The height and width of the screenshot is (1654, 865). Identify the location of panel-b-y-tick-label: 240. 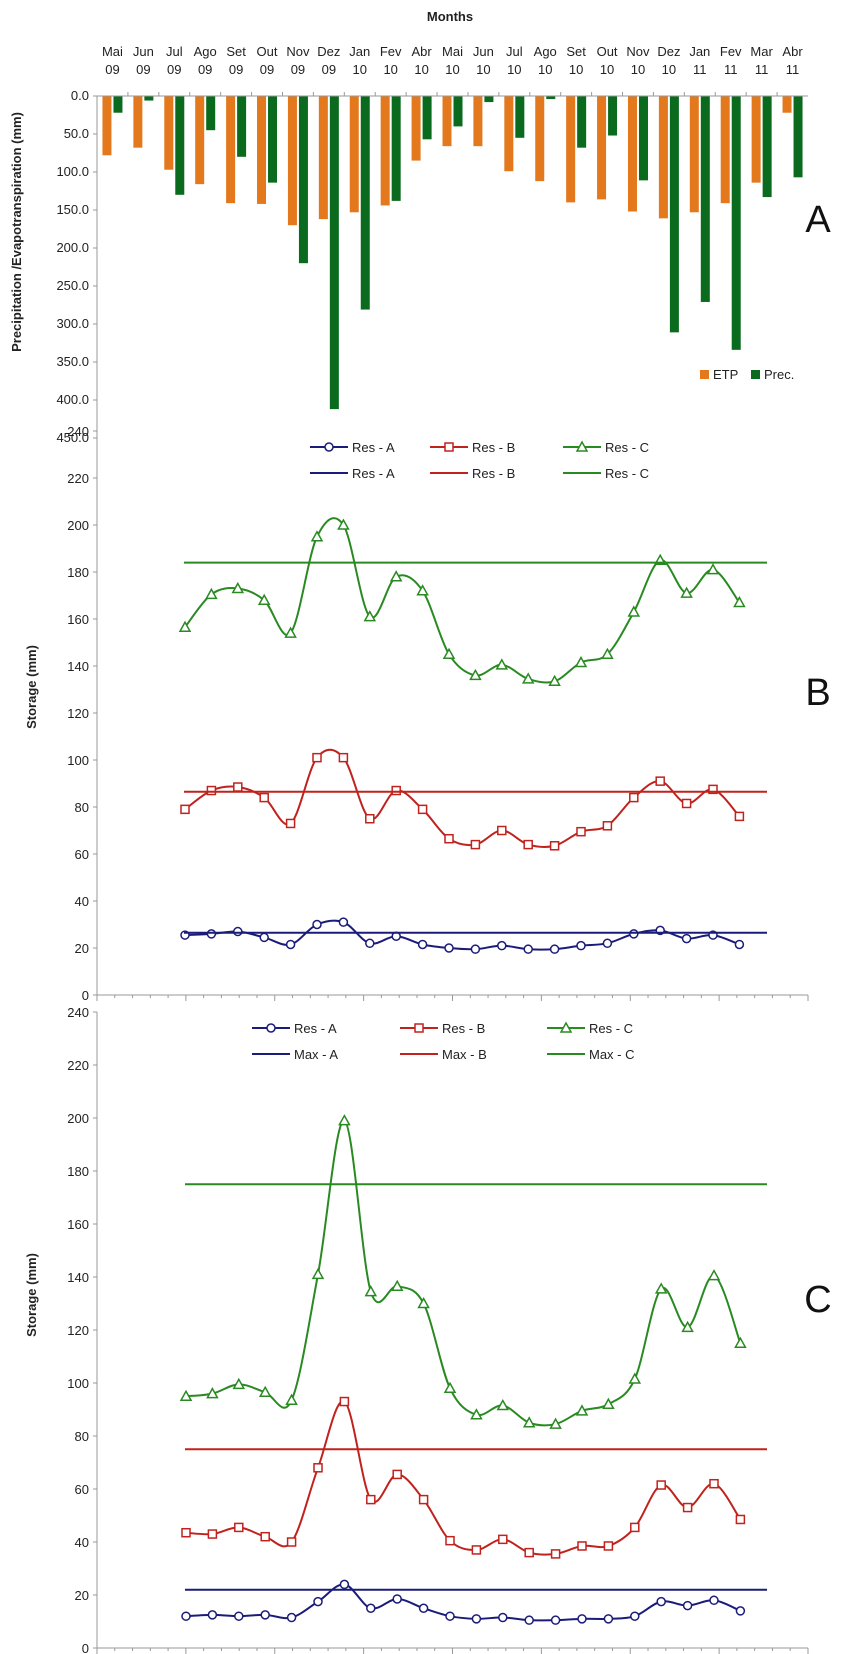
(78, 431).